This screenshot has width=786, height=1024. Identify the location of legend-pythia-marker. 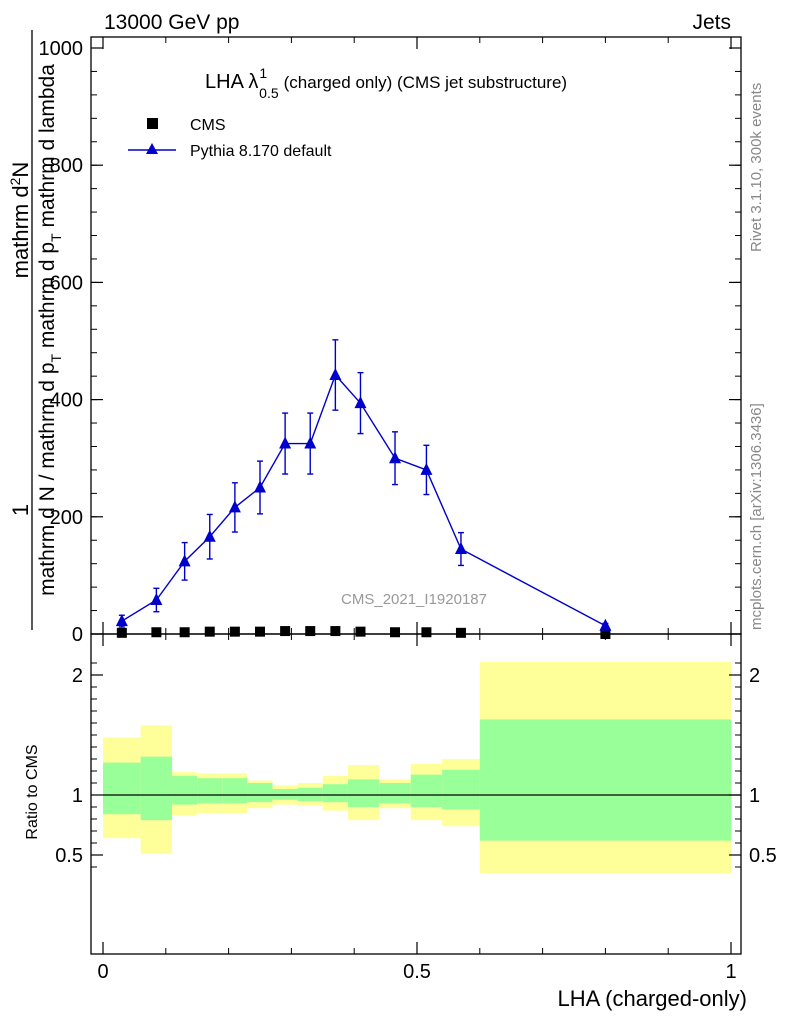
(152, 148).